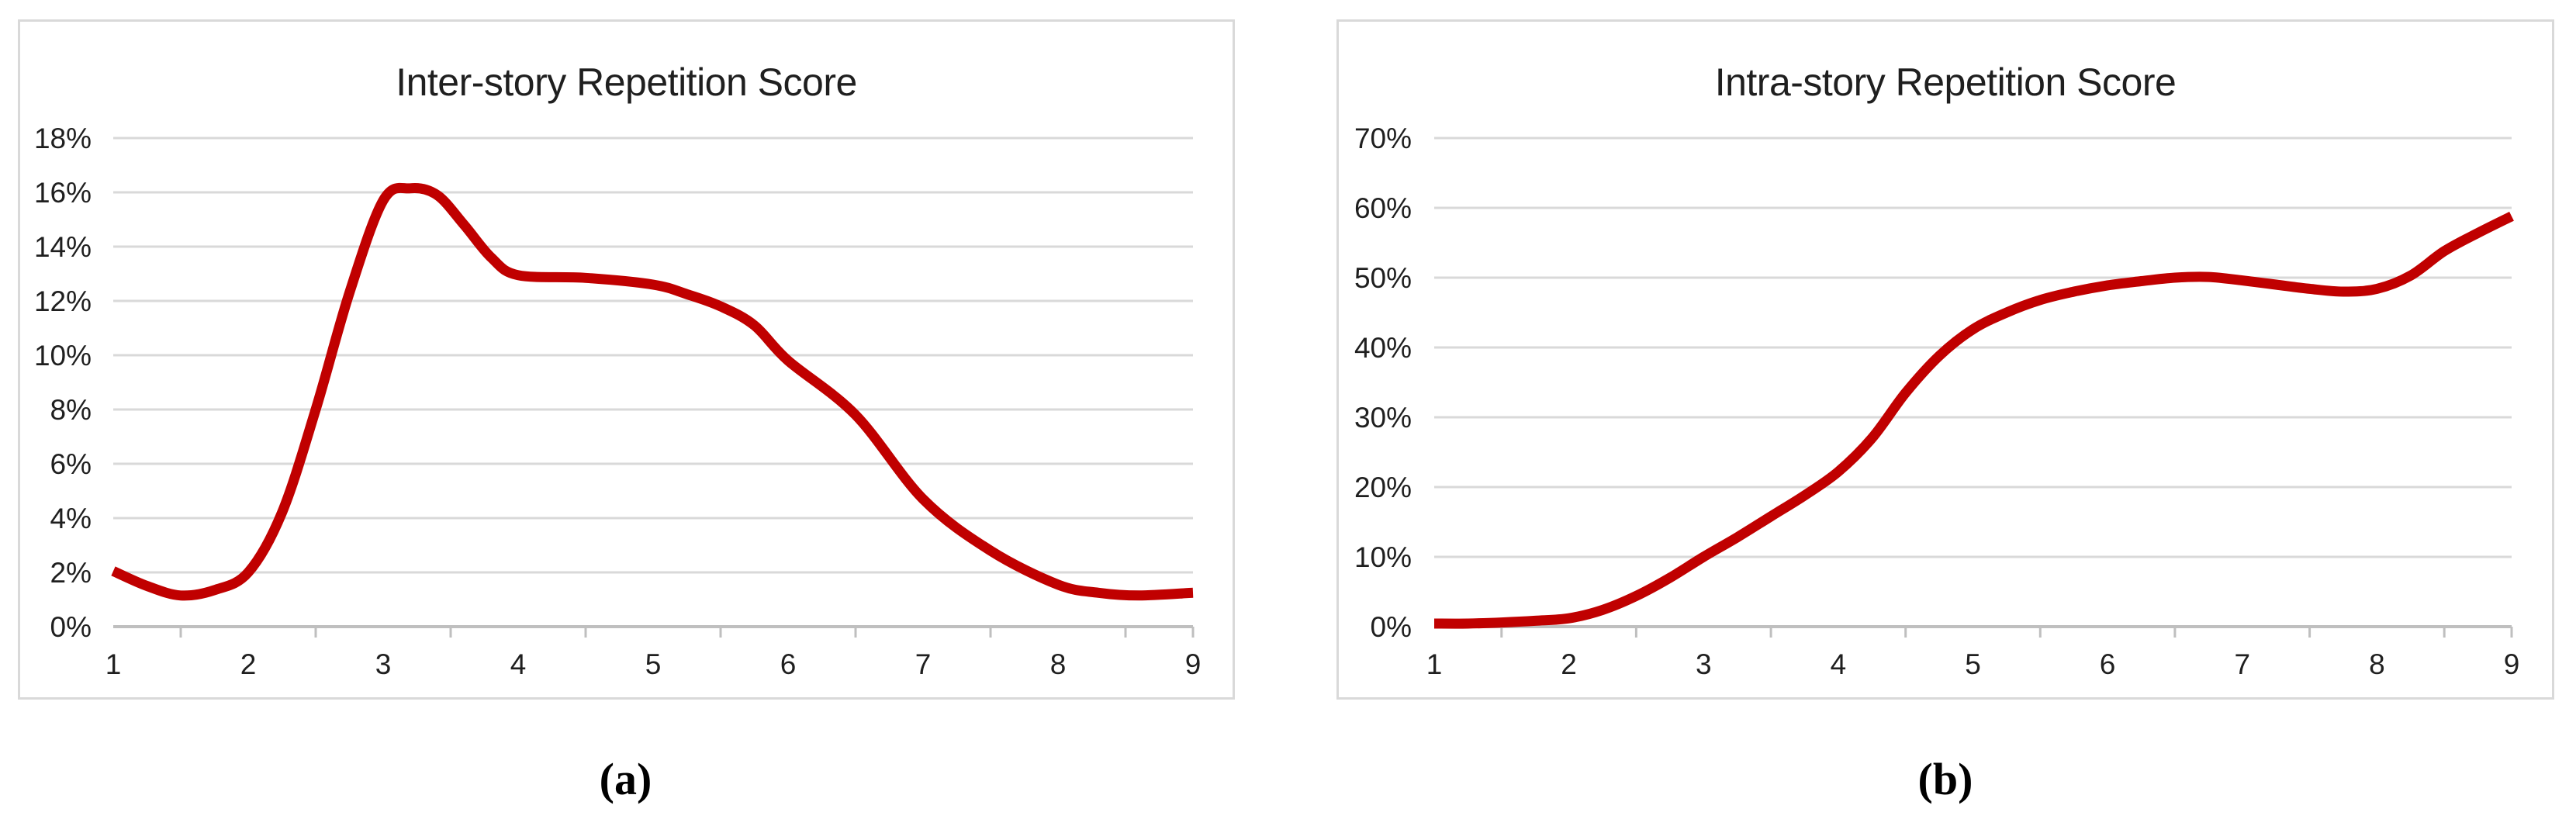 The height and width of the screenshot is (826, 2576). I want to click on caption-a: (a), so click(625, 779).